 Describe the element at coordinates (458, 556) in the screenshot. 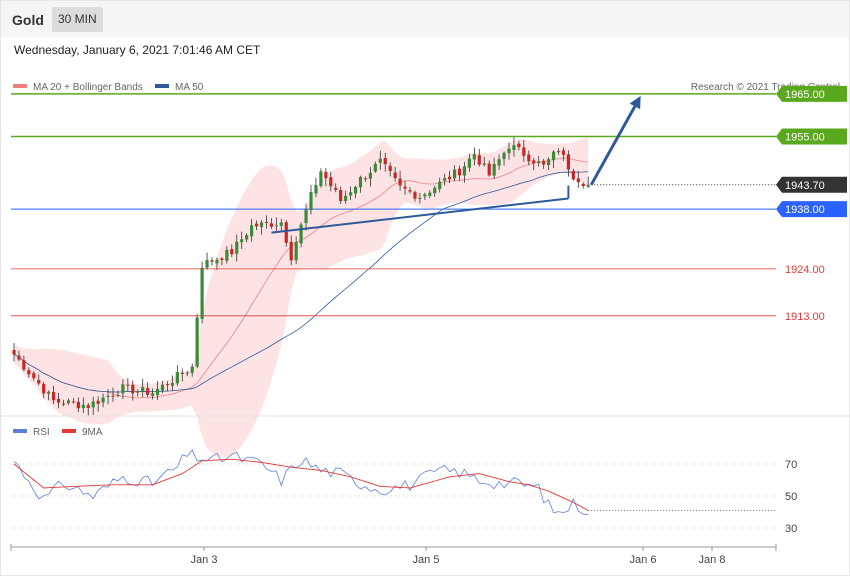

I see `x-axis-labels: Jan 3 Jan 5 Jan 6 Jan 8` at that location.